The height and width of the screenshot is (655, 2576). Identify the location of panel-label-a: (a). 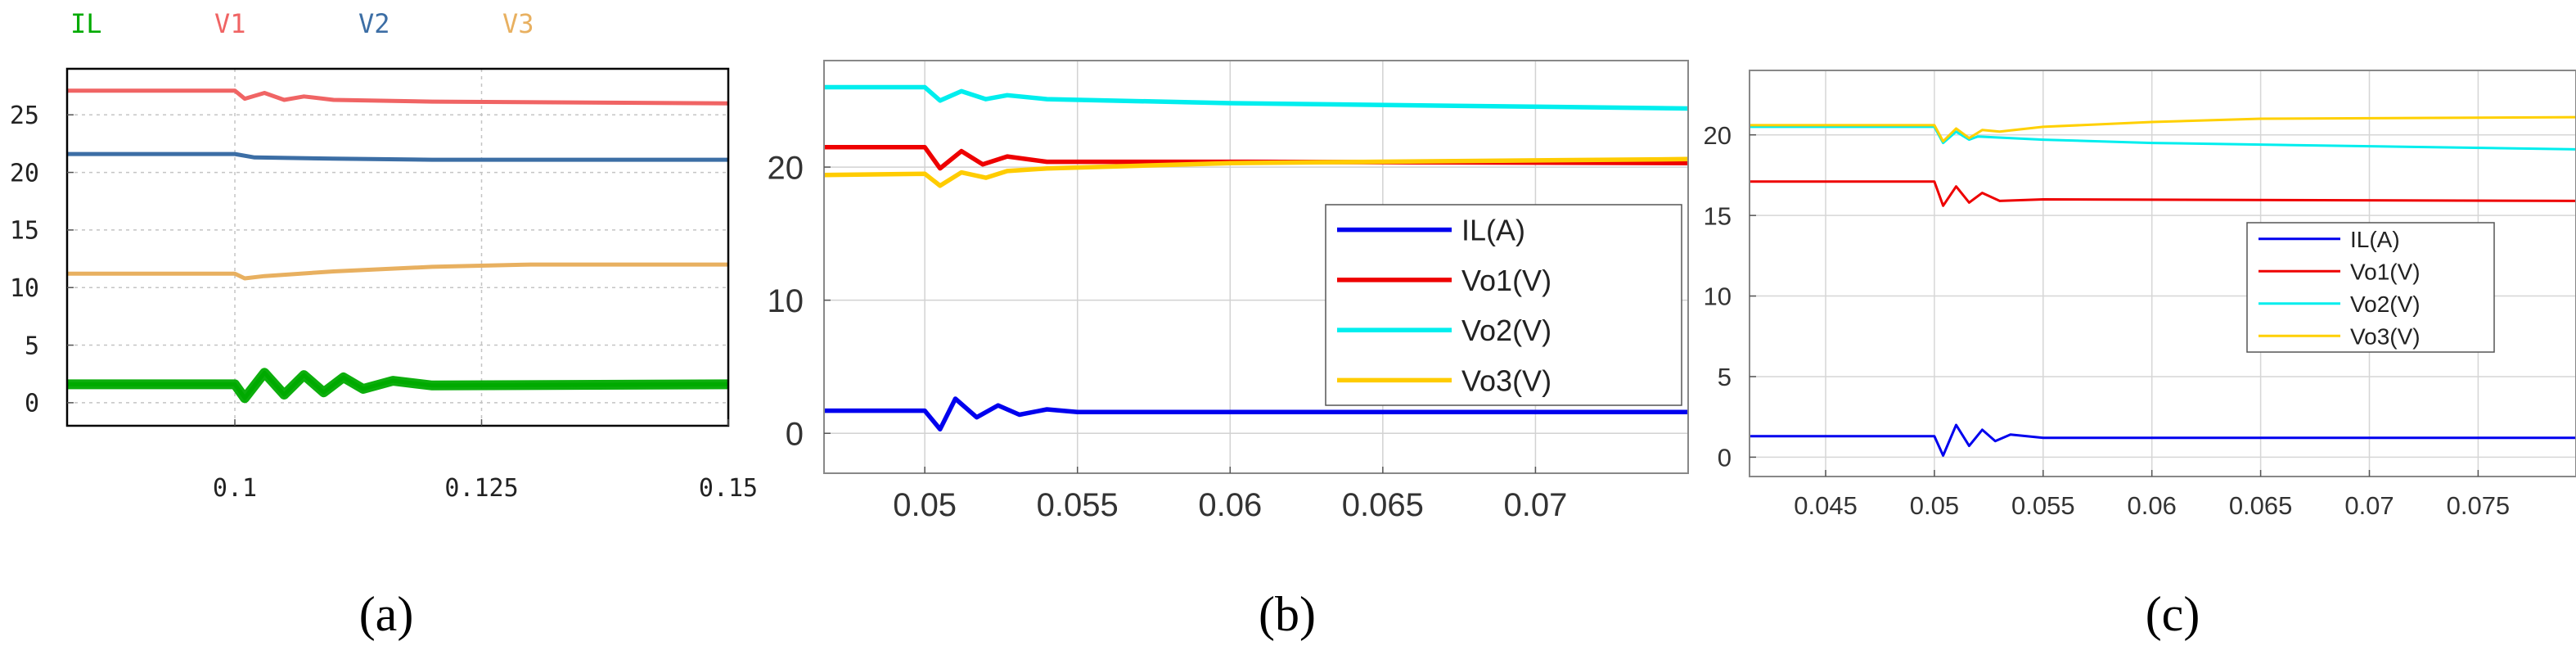
(386, 614).